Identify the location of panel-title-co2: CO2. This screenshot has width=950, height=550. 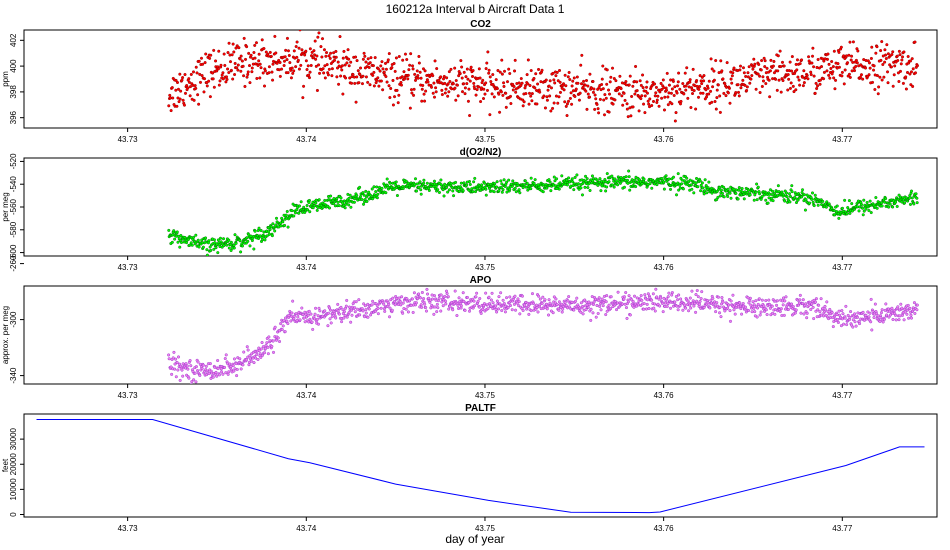
(480, 24).